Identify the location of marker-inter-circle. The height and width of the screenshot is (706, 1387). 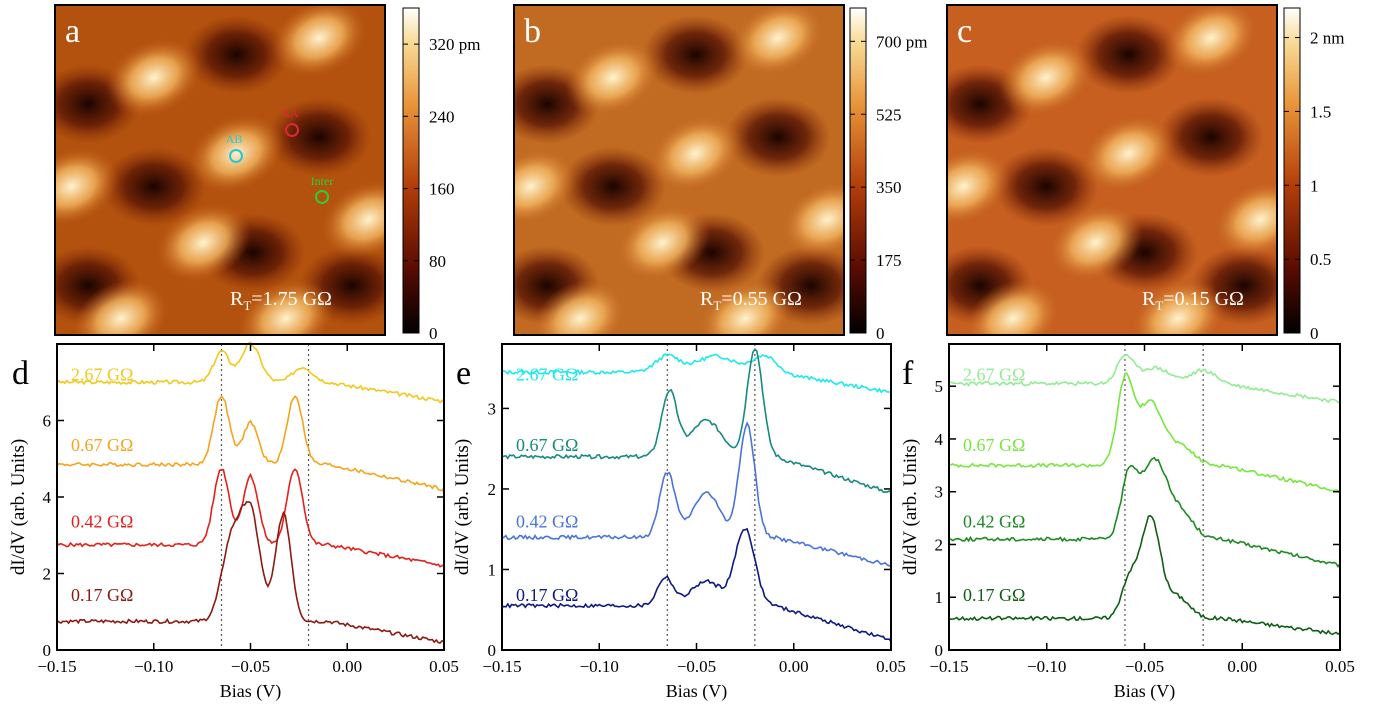
(322, 197).